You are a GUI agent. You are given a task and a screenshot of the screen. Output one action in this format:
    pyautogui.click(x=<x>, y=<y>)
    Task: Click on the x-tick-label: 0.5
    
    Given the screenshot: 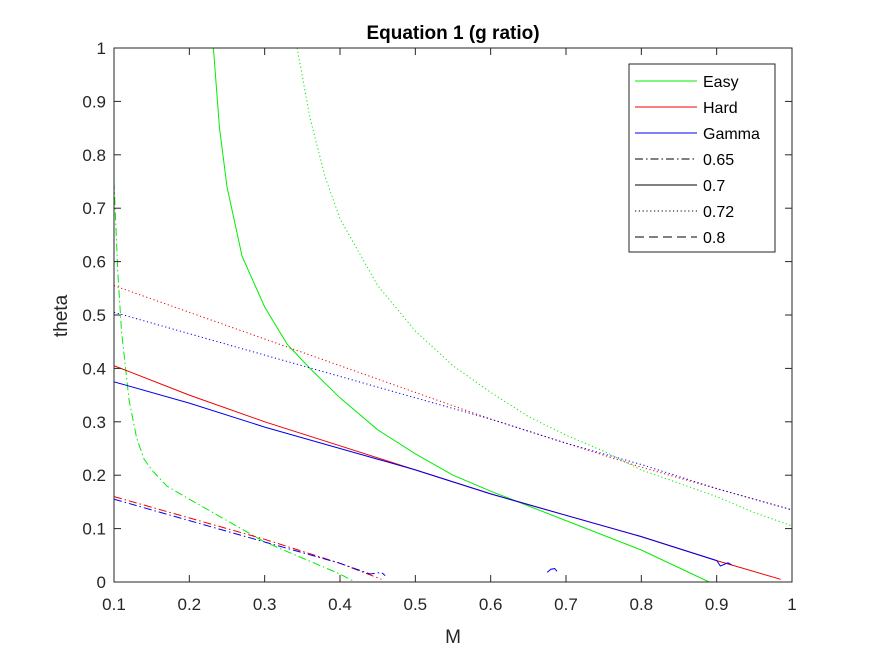 What is the action you would take?
    pyautogui.click(x=416, y=604)
    